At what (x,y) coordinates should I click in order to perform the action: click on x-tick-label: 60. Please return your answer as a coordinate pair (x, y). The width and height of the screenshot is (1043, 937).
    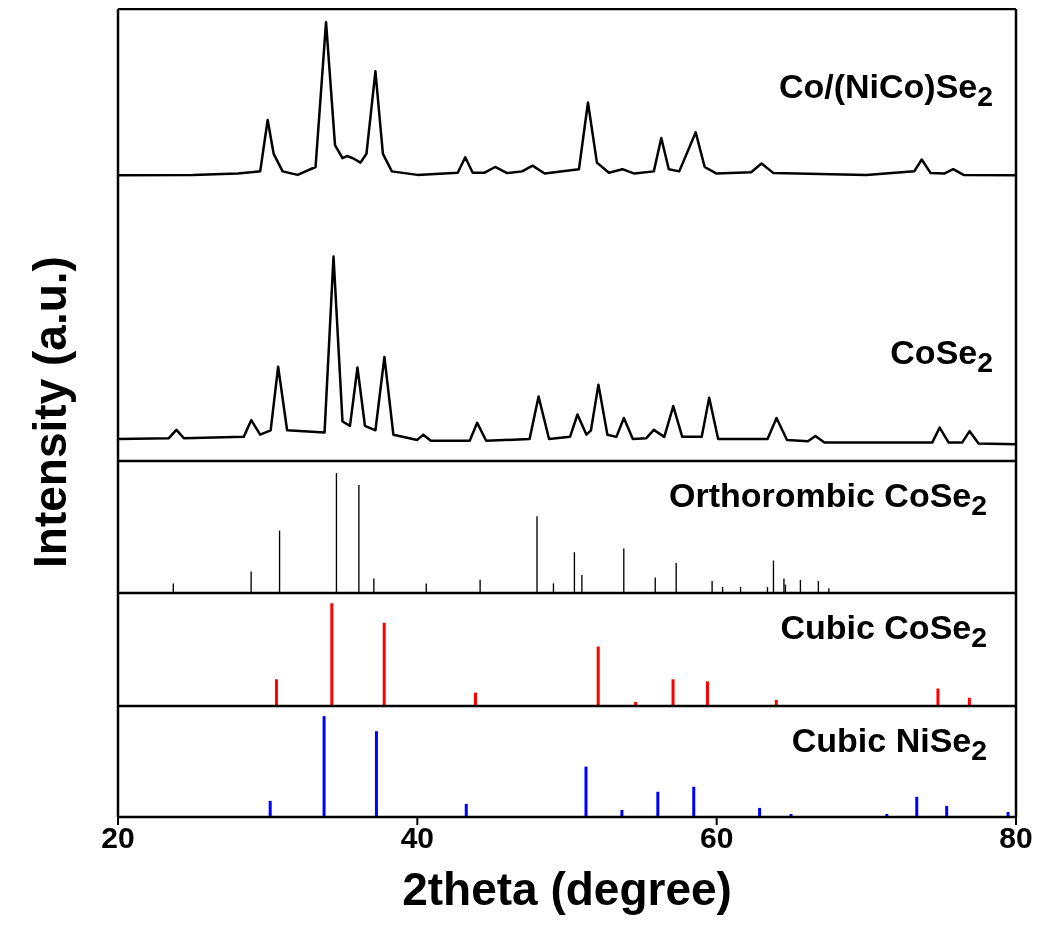
    Looking at the image, I should click on (716, 838).